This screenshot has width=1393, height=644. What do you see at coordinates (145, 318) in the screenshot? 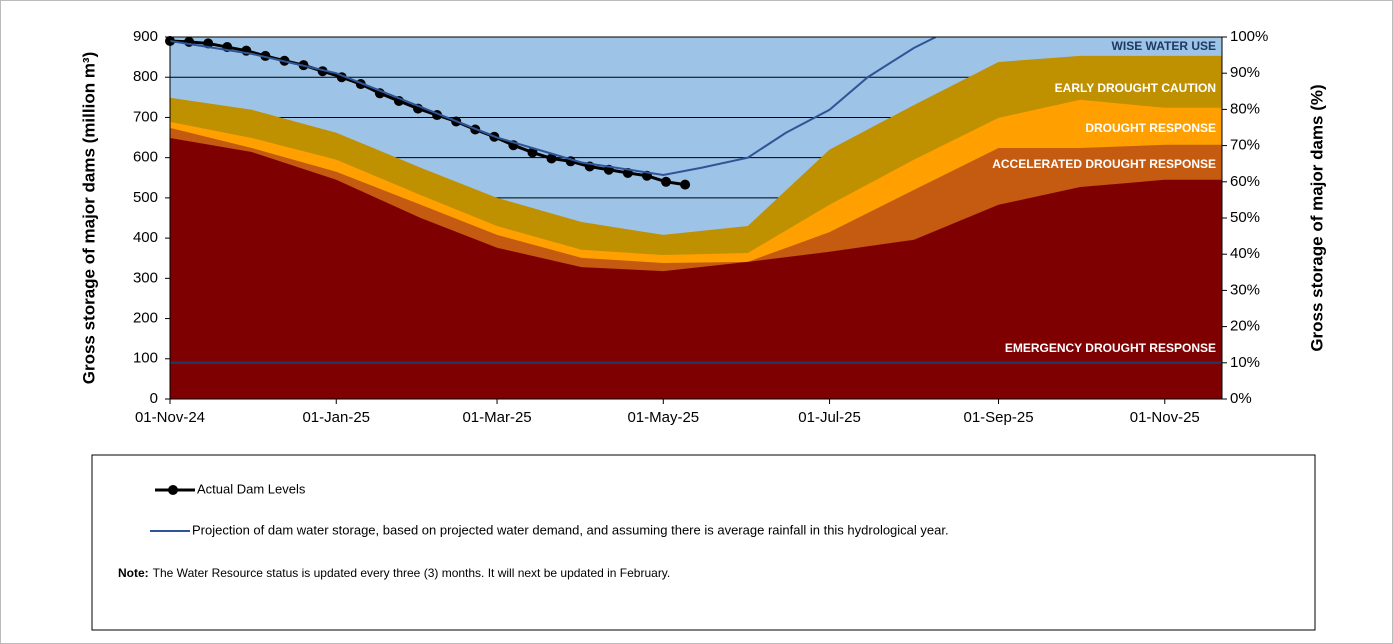
I see `y-tick-label: 200` at bounding box center [145, 318].